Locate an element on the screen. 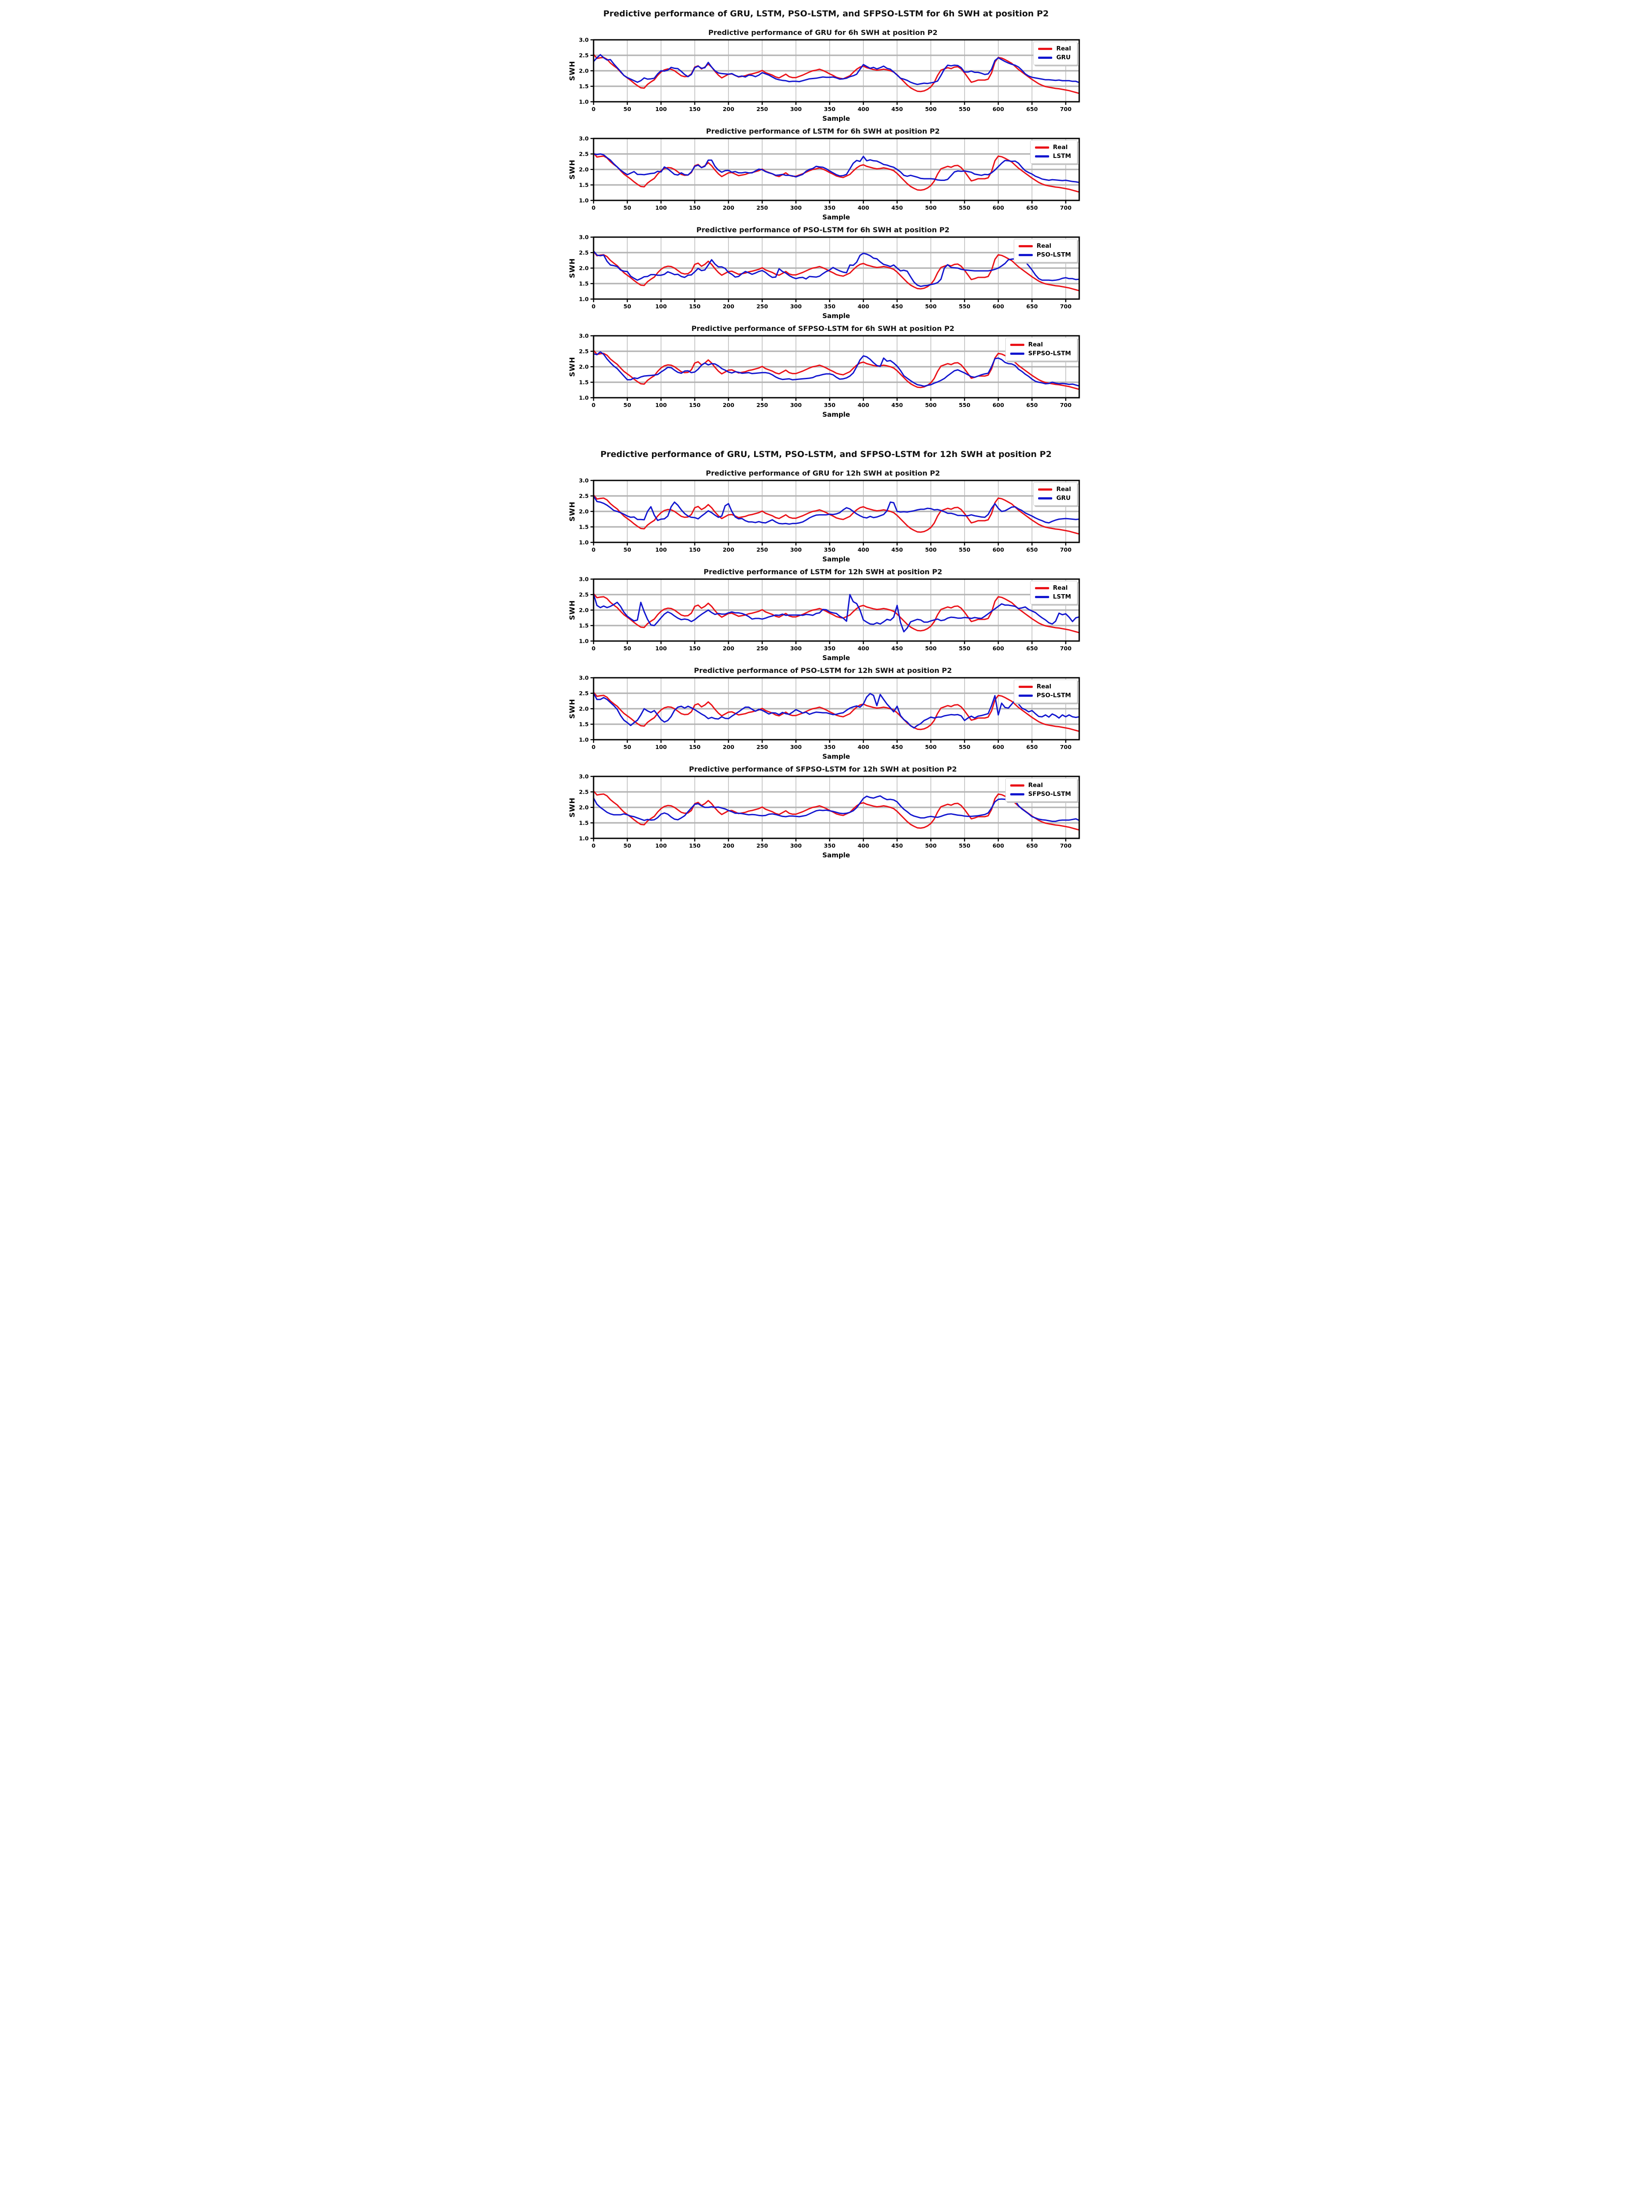 The image size is (1652, 2212). model-series-line is located at coordinates (836, 613).